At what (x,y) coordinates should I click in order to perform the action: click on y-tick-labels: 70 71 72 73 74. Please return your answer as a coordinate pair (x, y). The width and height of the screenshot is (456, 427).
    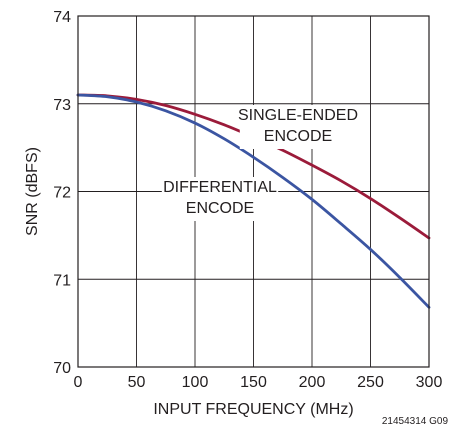
    Looking at the image, I should click on (62, 193).